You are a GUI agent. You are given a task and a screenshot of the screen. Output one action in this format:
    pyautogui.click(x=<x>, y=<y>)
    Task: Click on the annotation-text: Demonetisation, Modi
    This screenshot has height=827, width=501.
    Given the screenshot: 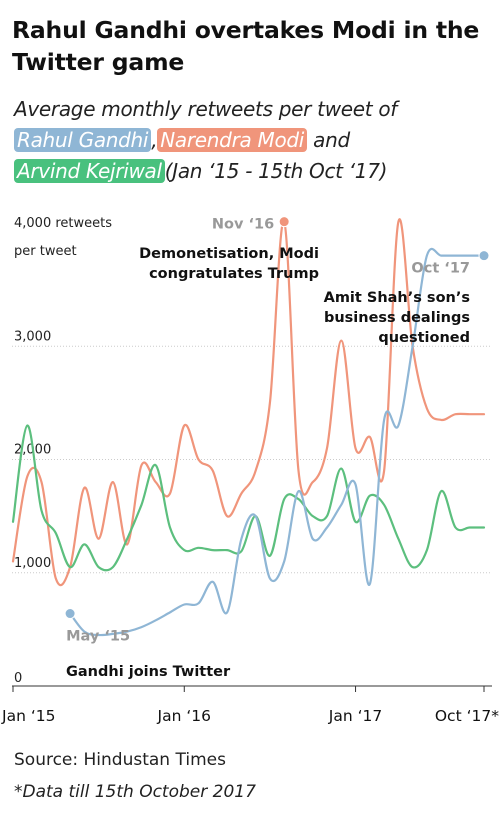 What is the action you would take?
    pyautogui.click(x=229, y=254)
    